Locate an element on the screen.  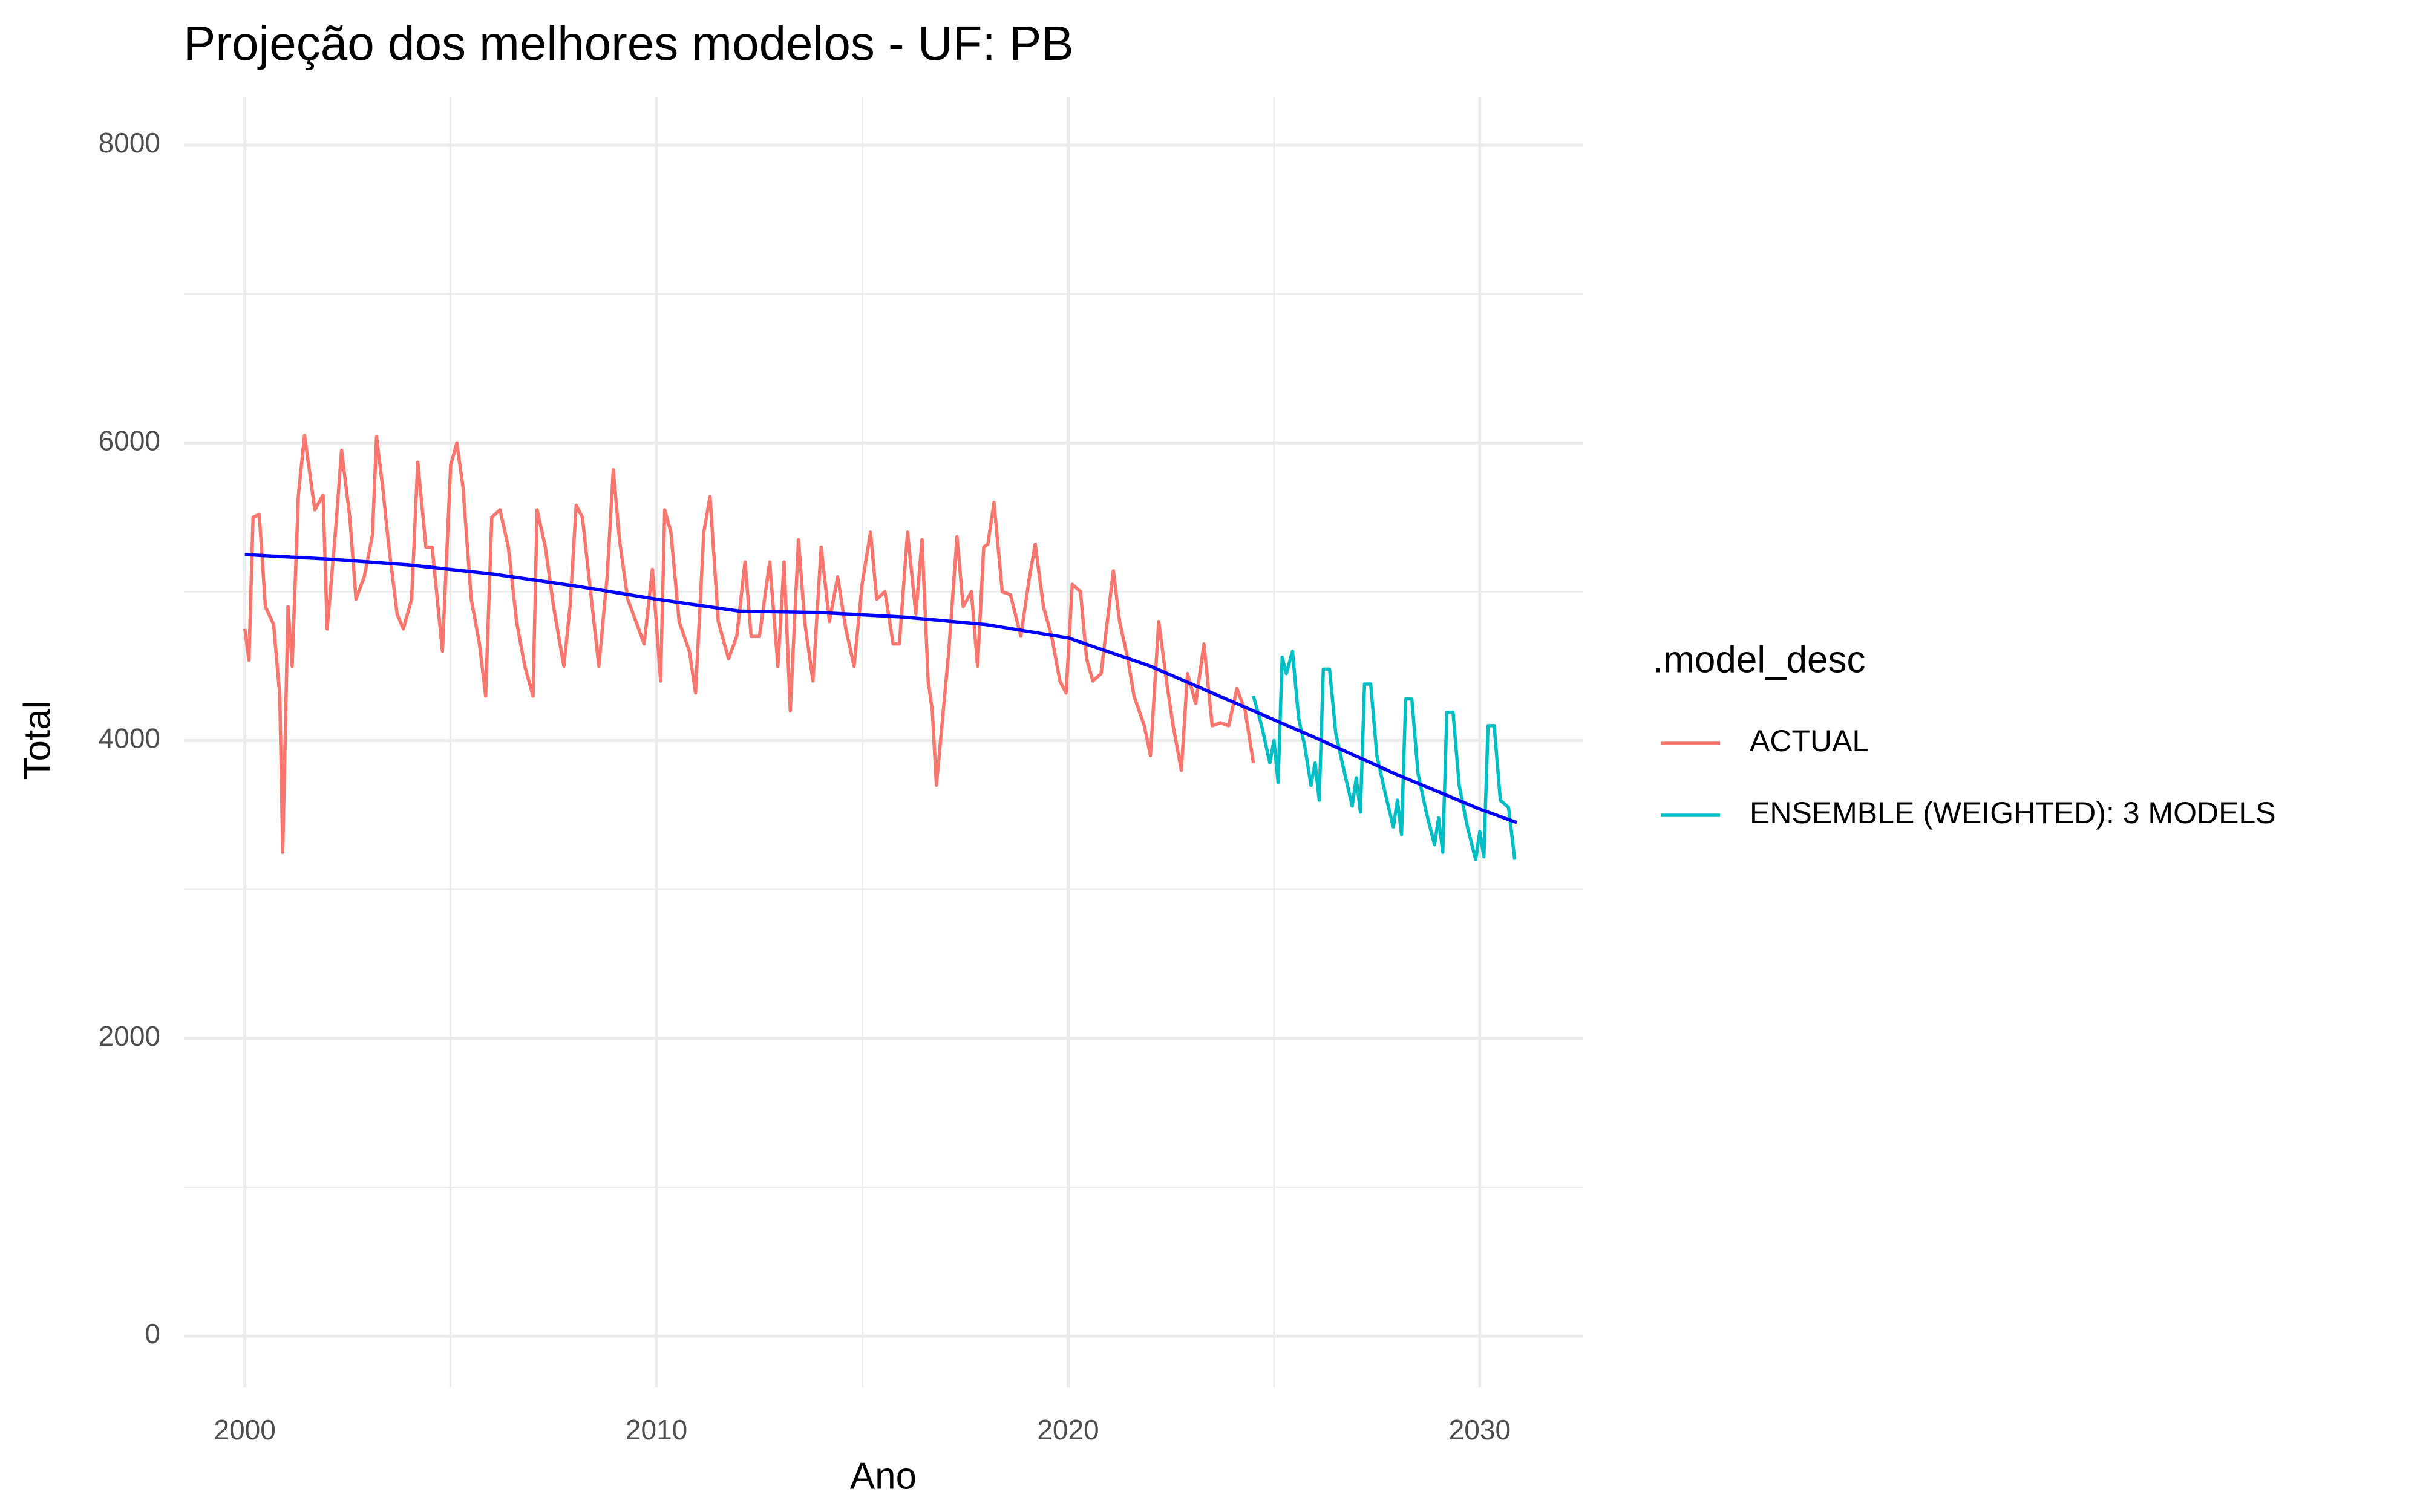
legend-label: ACTUAL is located at coordinates (1809, 741).